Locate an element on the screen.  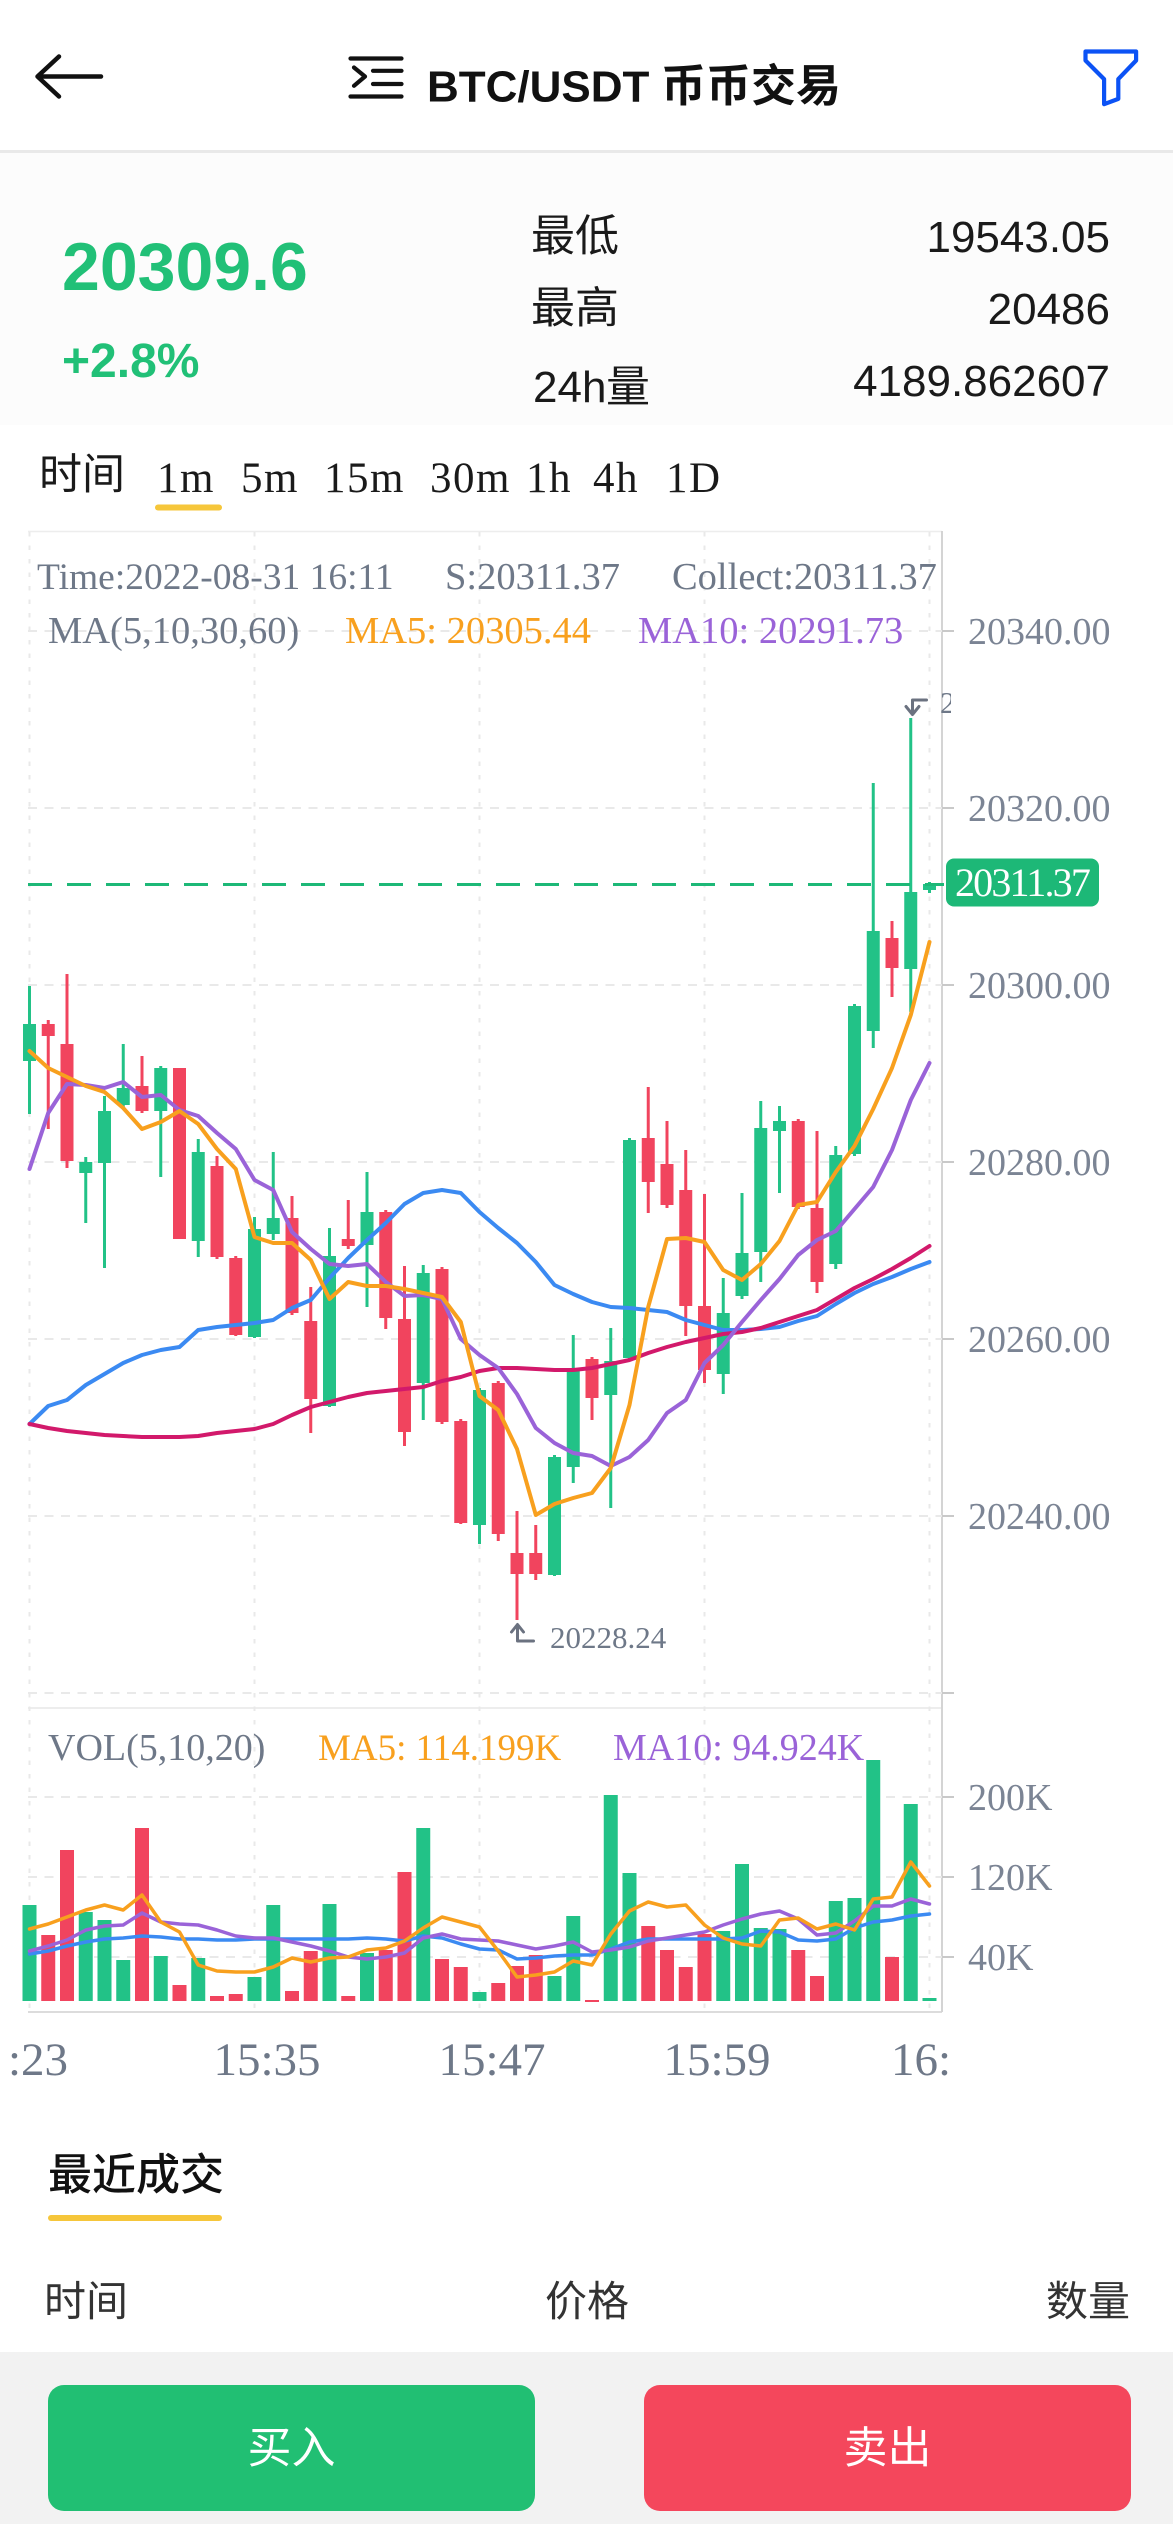
svg-text: 20260.00 is located at coordinates (1039, 1340).